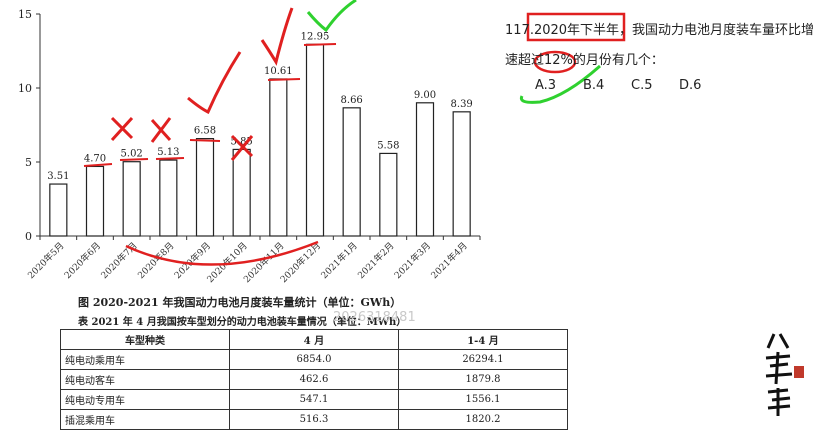 The width and height of the screenshot is (821, 436). What do you see at coordinates (145, 399) in the screenshot?
I see `cell-type: 纯电动专用车` at bounding box center [145, 399].